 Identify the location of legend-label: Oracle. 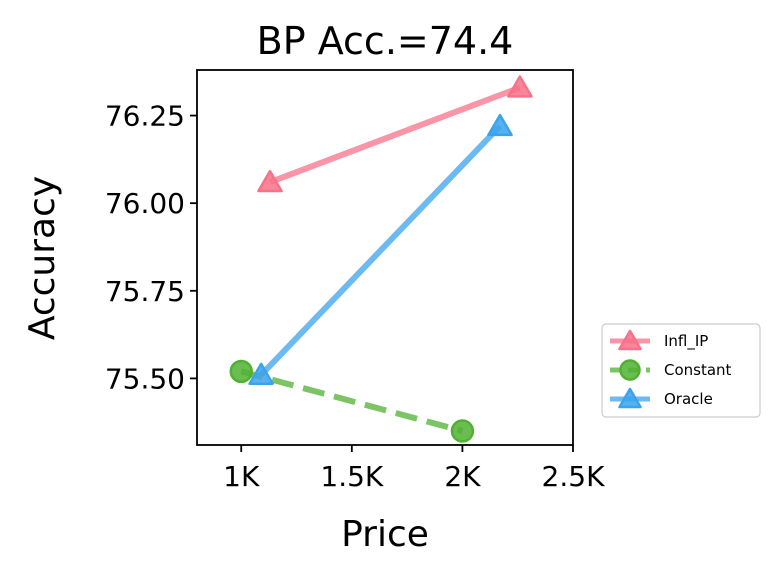
(688, 399).